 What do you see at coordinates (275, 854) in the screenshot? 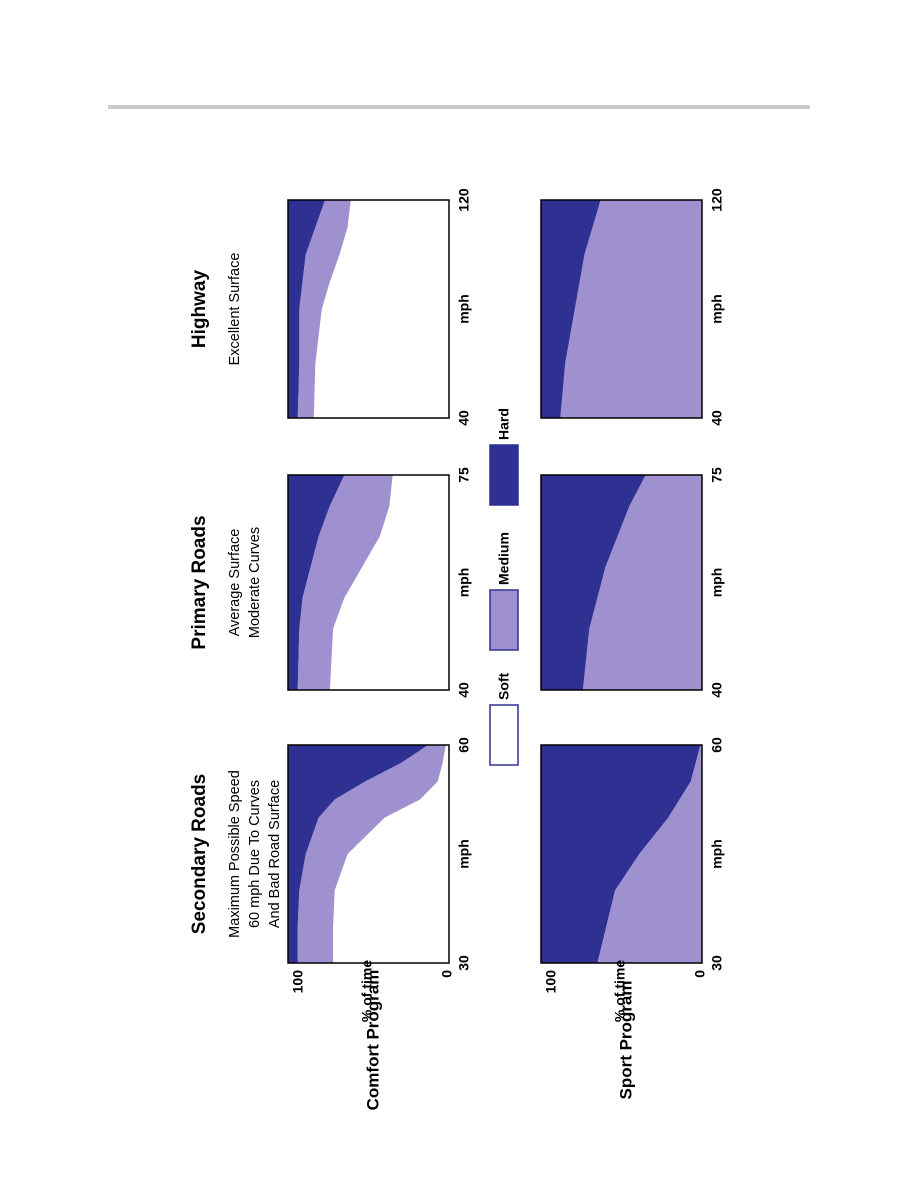
I see `chart-subtitle: And Bad Road Surface` at bounding box center [275, 854].